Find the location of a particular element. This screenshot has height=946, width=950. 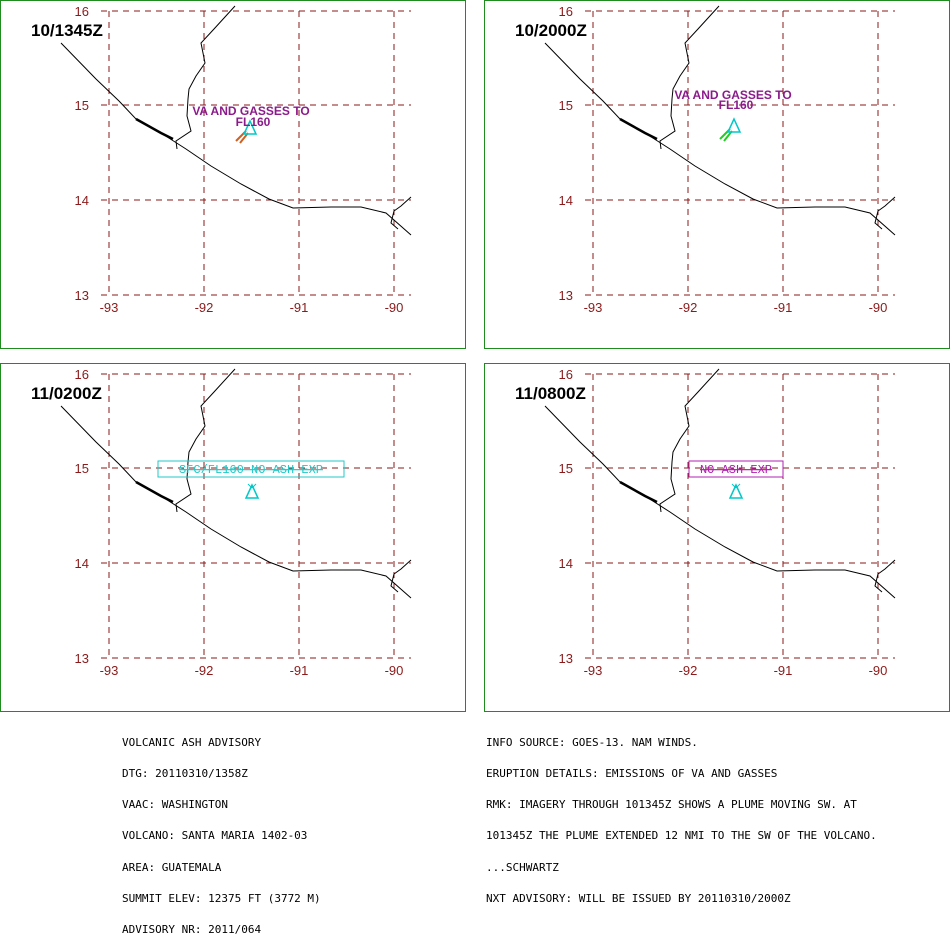

map-canvas-4: -93 -92 -91 -90 16 15 14 13 11/0800Z NO ASH EXP is located at coordinates (705, 522).